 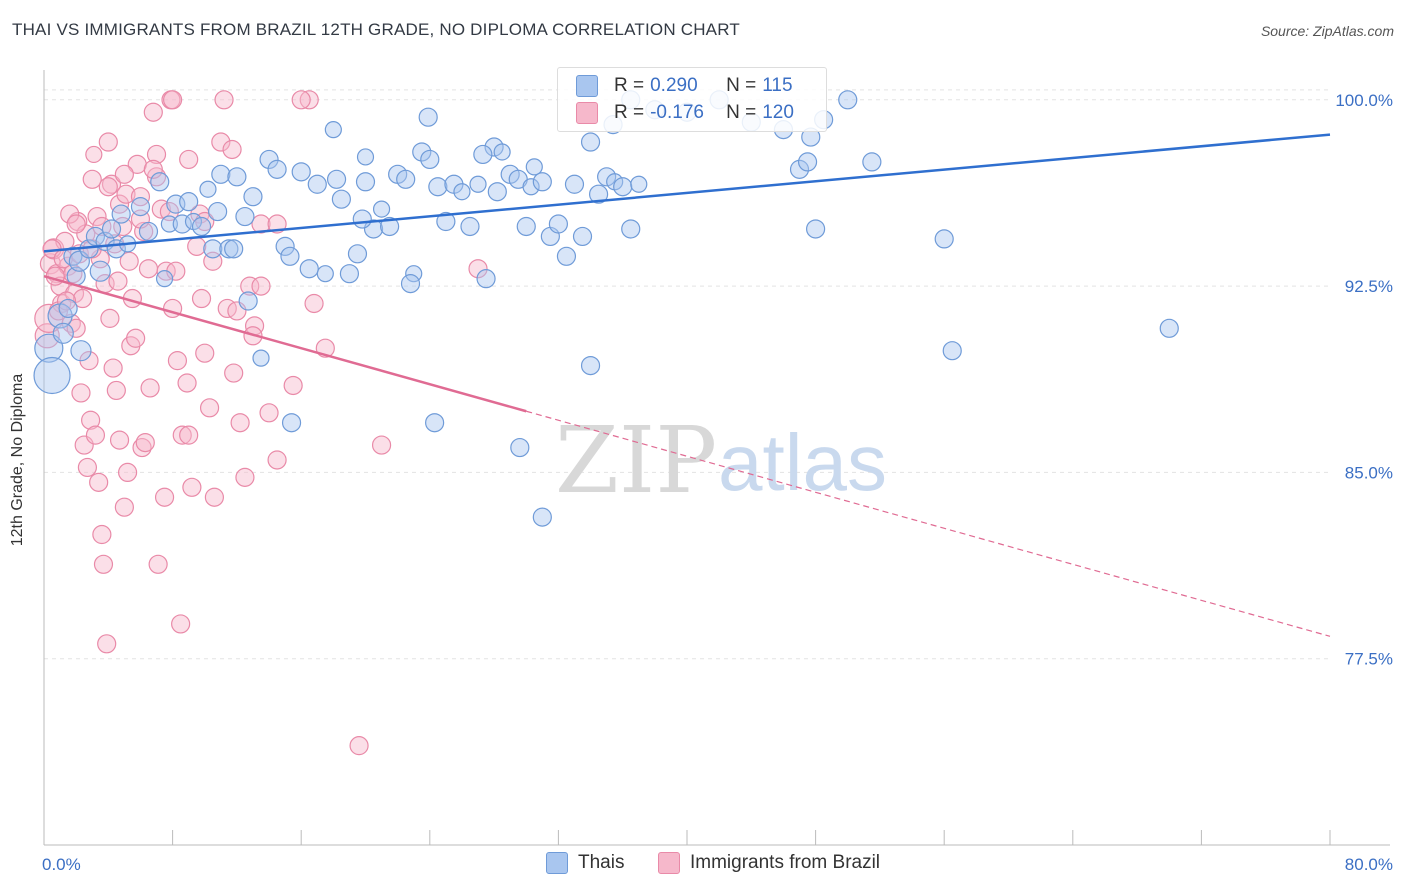 I want to click on y-axis-label: 12th Grade, No Diploma, so click(x=17, y=460).